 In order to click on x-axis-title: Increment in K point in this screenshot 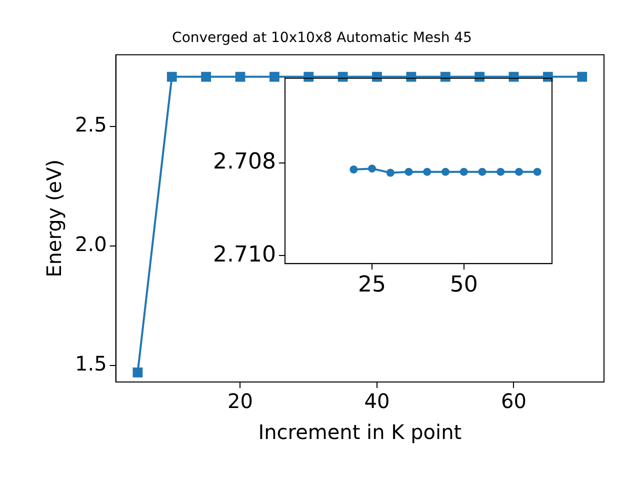, I will do `click(360, 432)`.